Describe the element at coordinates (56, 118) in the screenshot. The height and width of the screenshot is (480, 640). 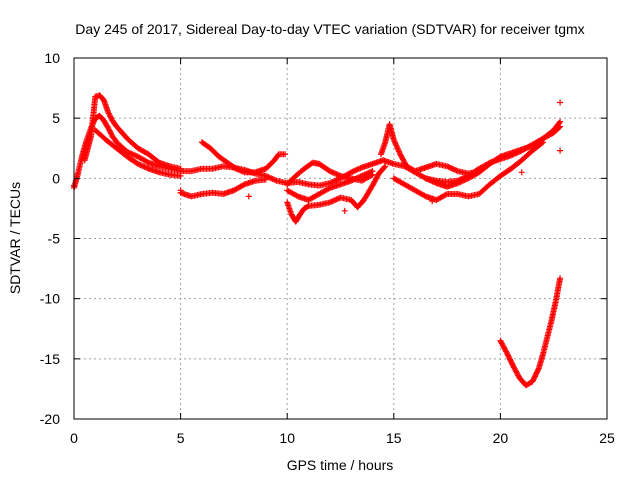
I see `y-tick-label: 5` at that location.